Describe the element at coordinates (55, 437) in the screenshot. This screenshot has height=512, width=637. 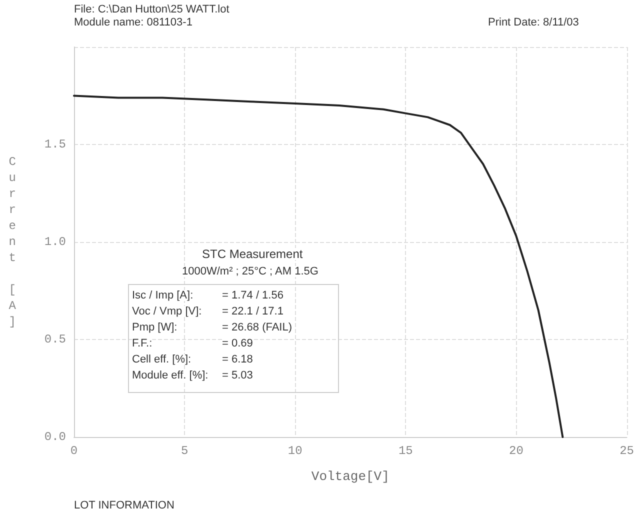
I see `y-tick-label: 0.0` at that location.